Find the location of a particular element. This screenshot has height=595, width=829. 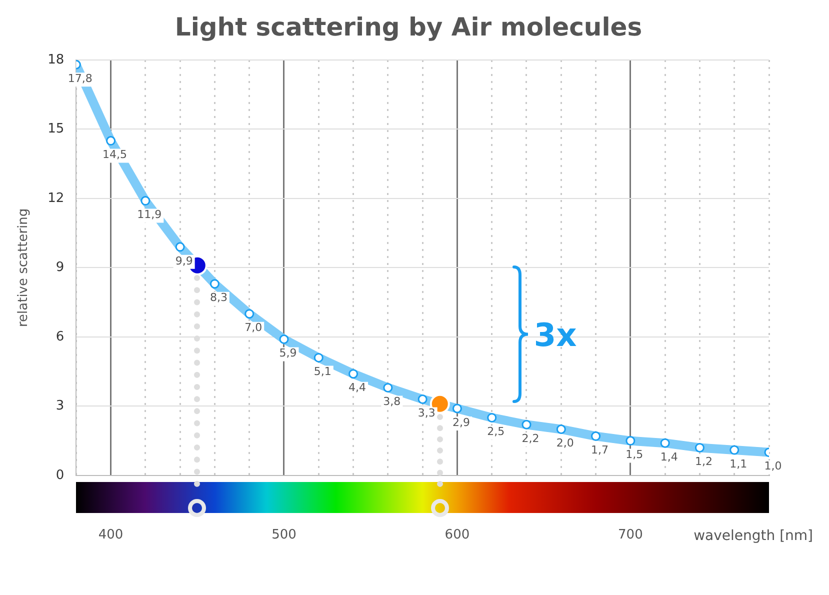

data-label: 7,0 is located at coordinates (253, 327).